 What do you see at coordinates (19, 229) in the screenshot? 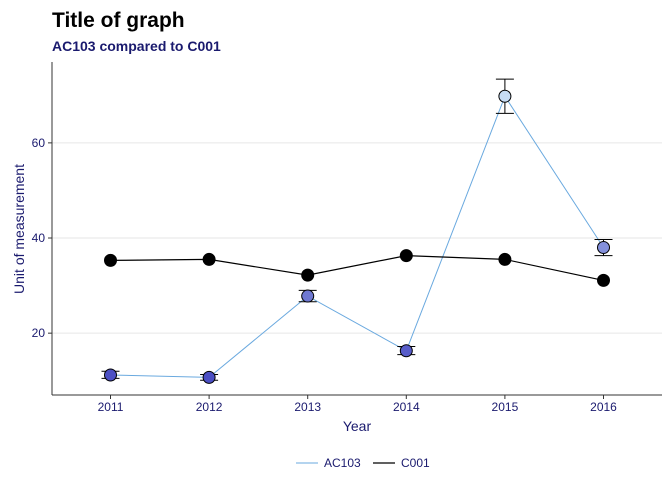
I see `y-axis-title: Unit of measurement` at bounding box center [19, 229].